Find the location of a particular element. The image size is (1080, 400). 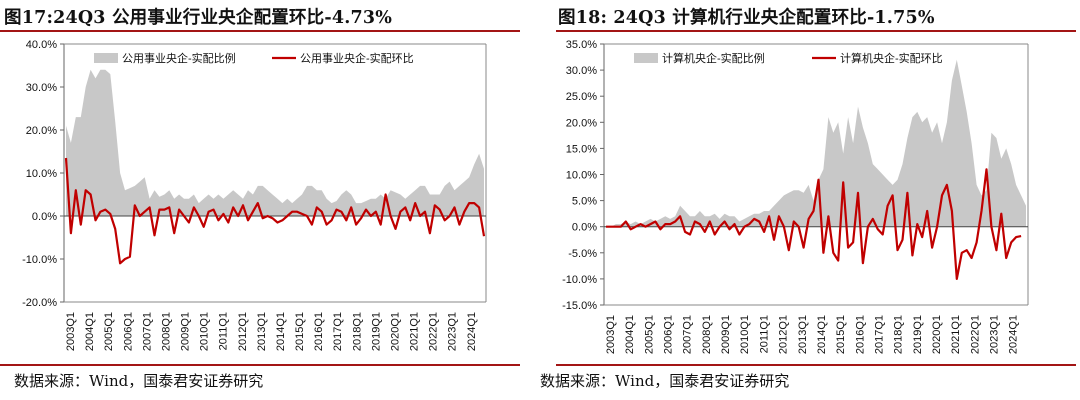

y-tick-label: -15.0% is located at coordinates (579, 306).